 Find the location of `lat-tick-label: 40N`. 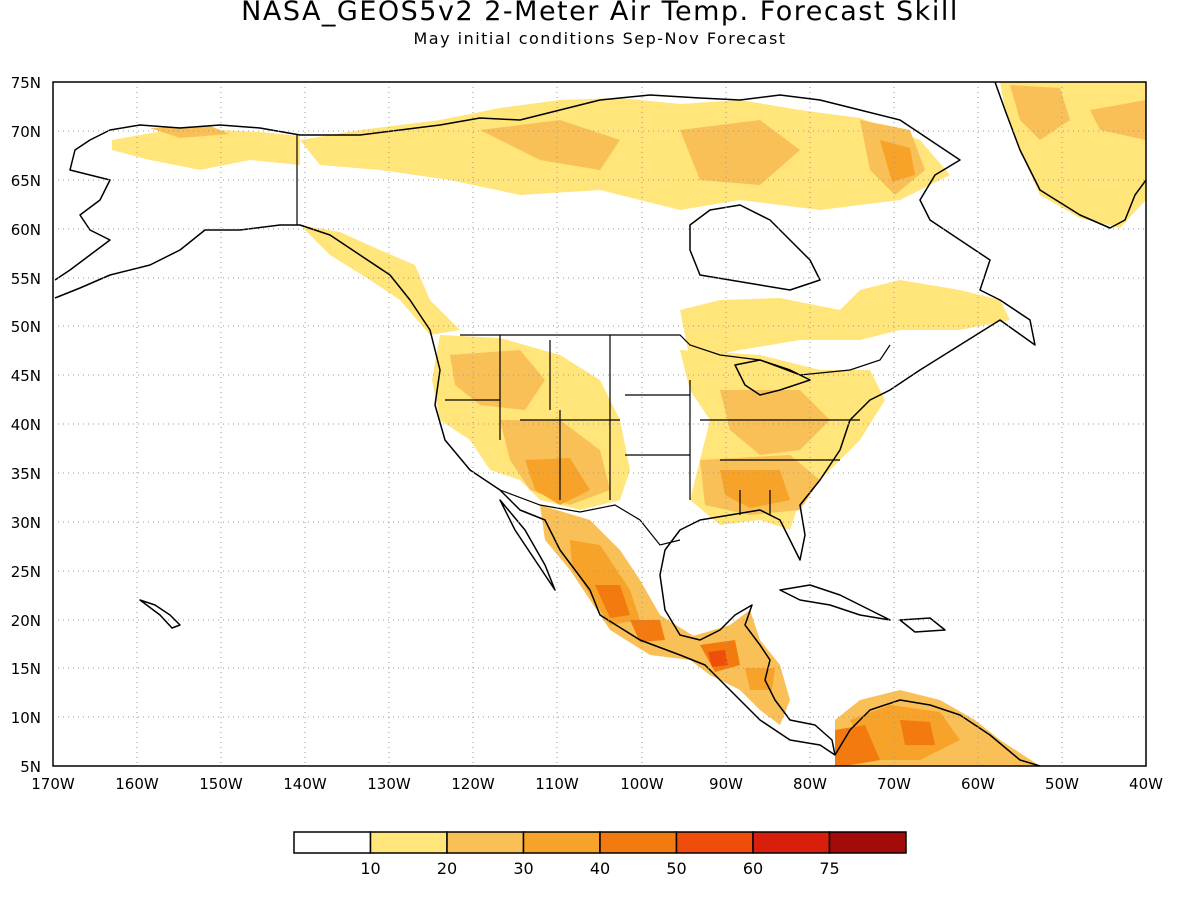

lat-tick-label: 40N is located at coordinates (26, 425).